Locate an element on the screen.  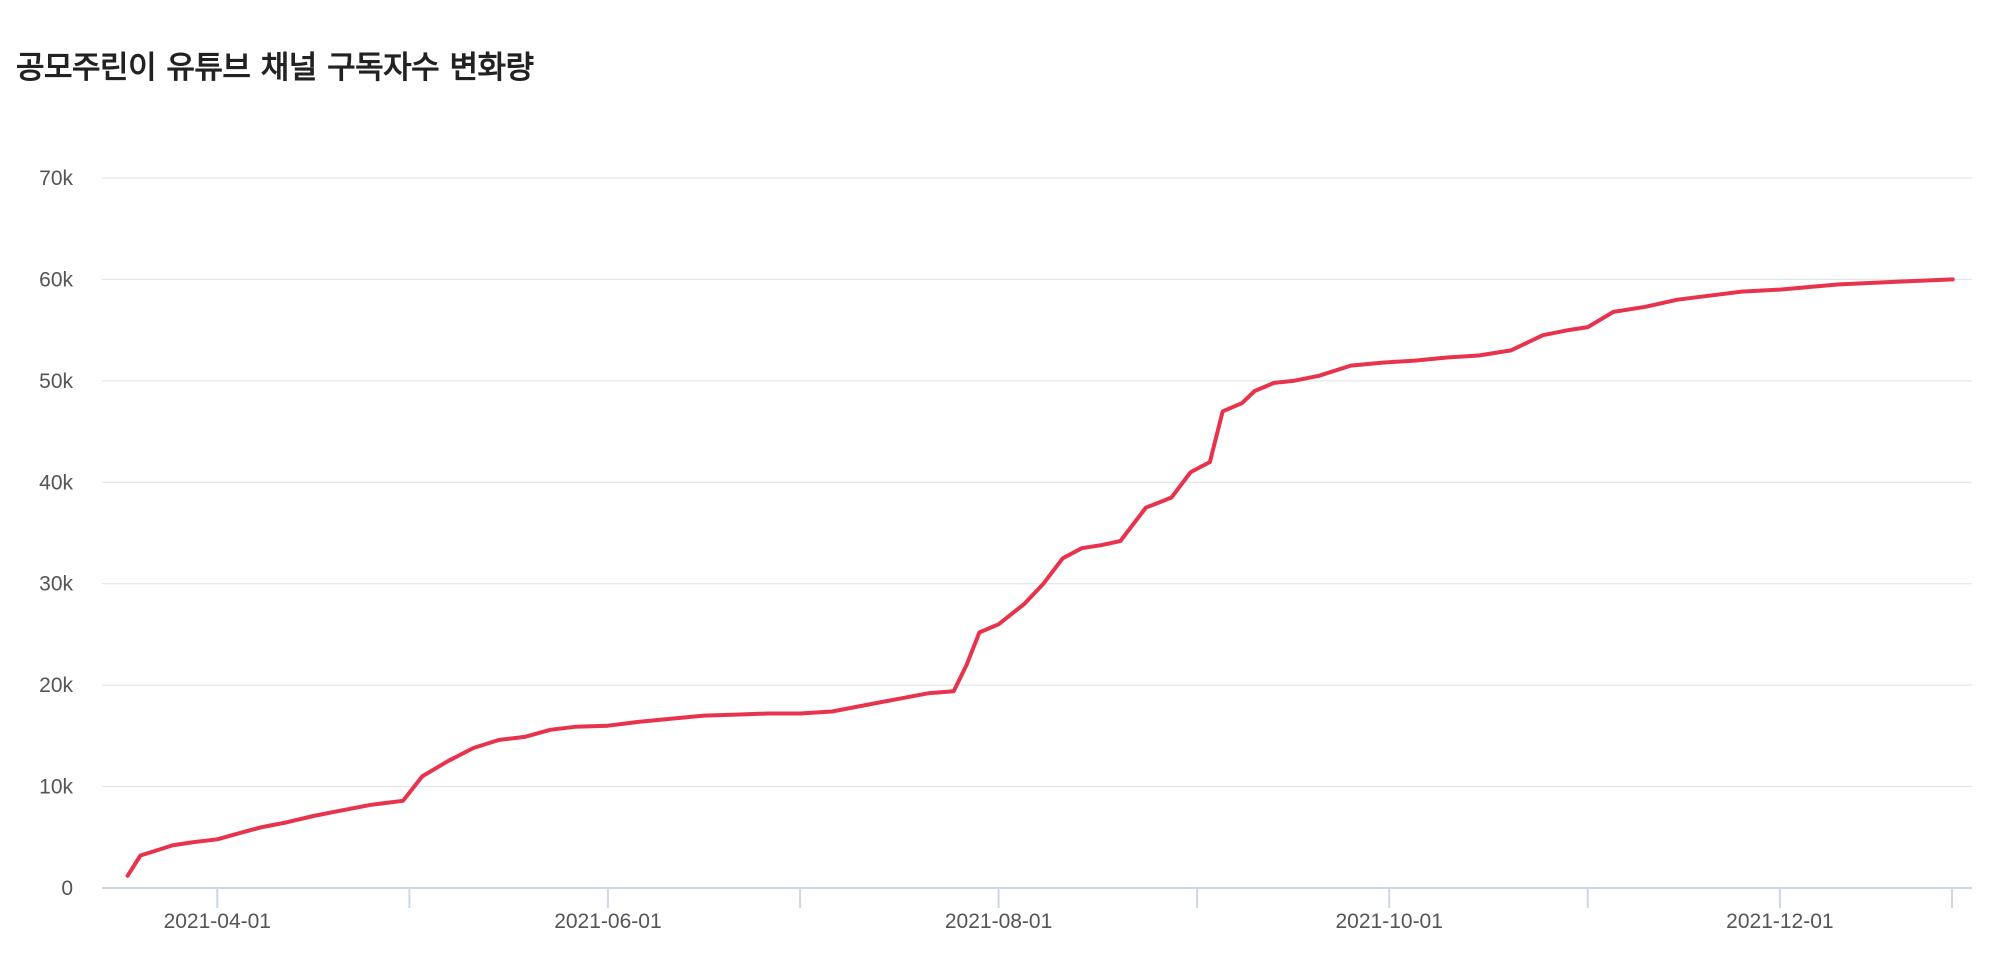
y-tick-label: 30k is located at coordinates (56, 584).